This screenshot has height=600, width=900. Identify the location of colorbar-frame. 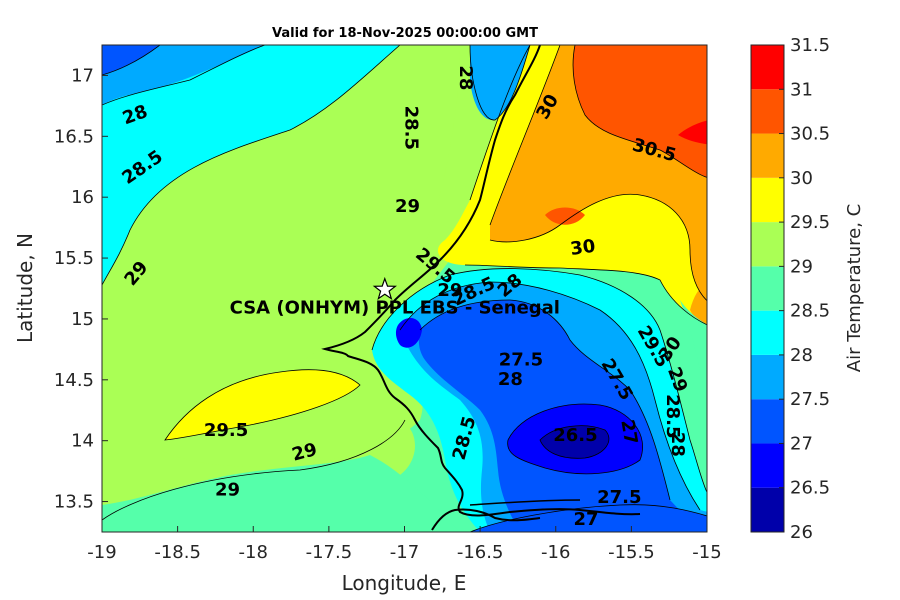
(767, 288).